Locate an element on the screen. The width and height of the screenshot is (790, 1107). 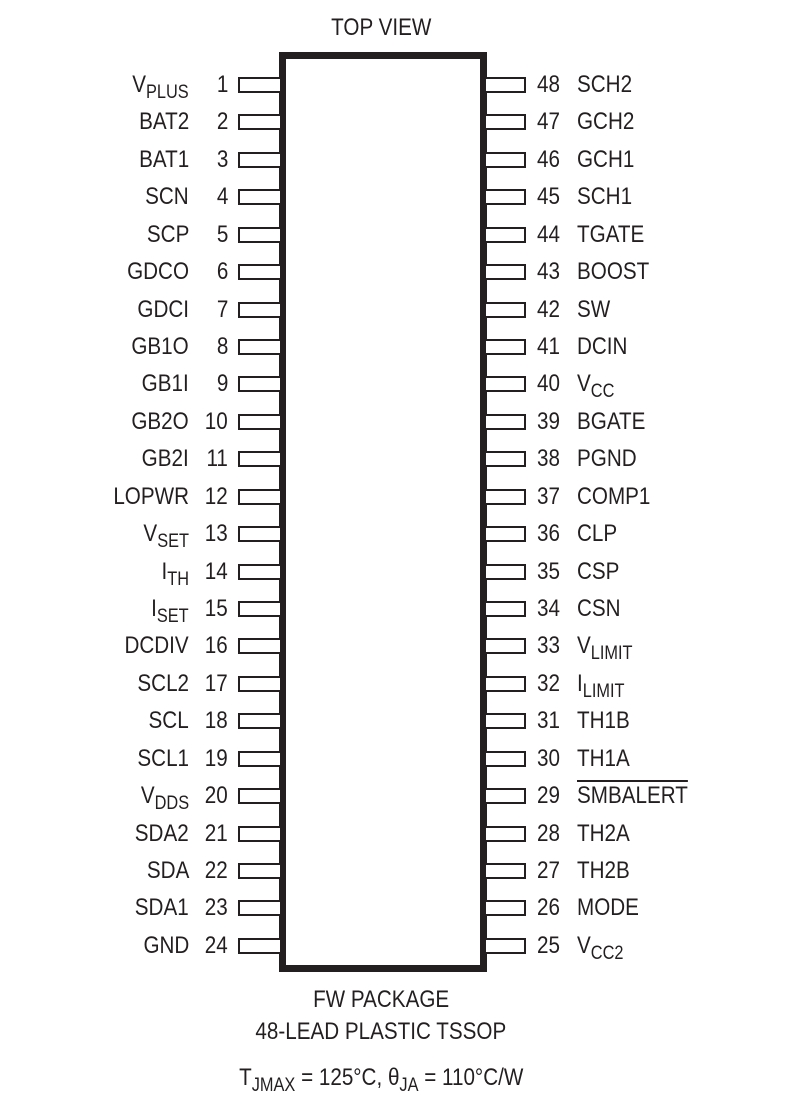
pin-6-label: GDCO is located at coordinates (158, 272).